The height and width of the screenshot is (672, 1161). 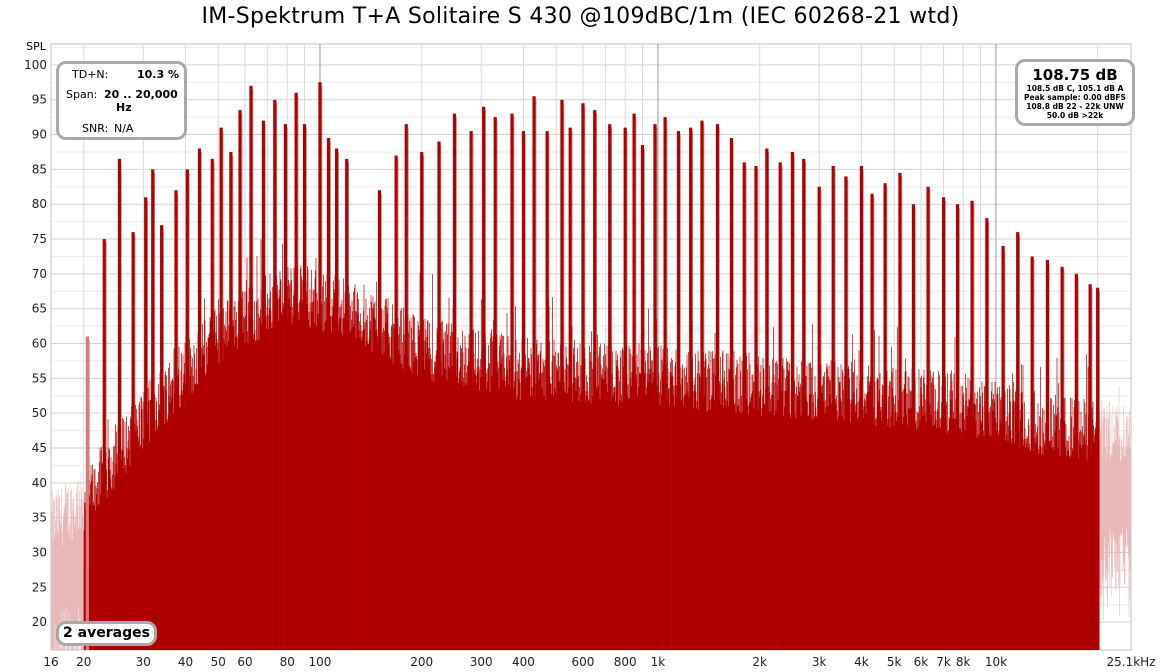 What do you see at coordinates (658, 662) in the screenshot?
I see `x-tick-label: 1k` at bounding box center [658, 662].